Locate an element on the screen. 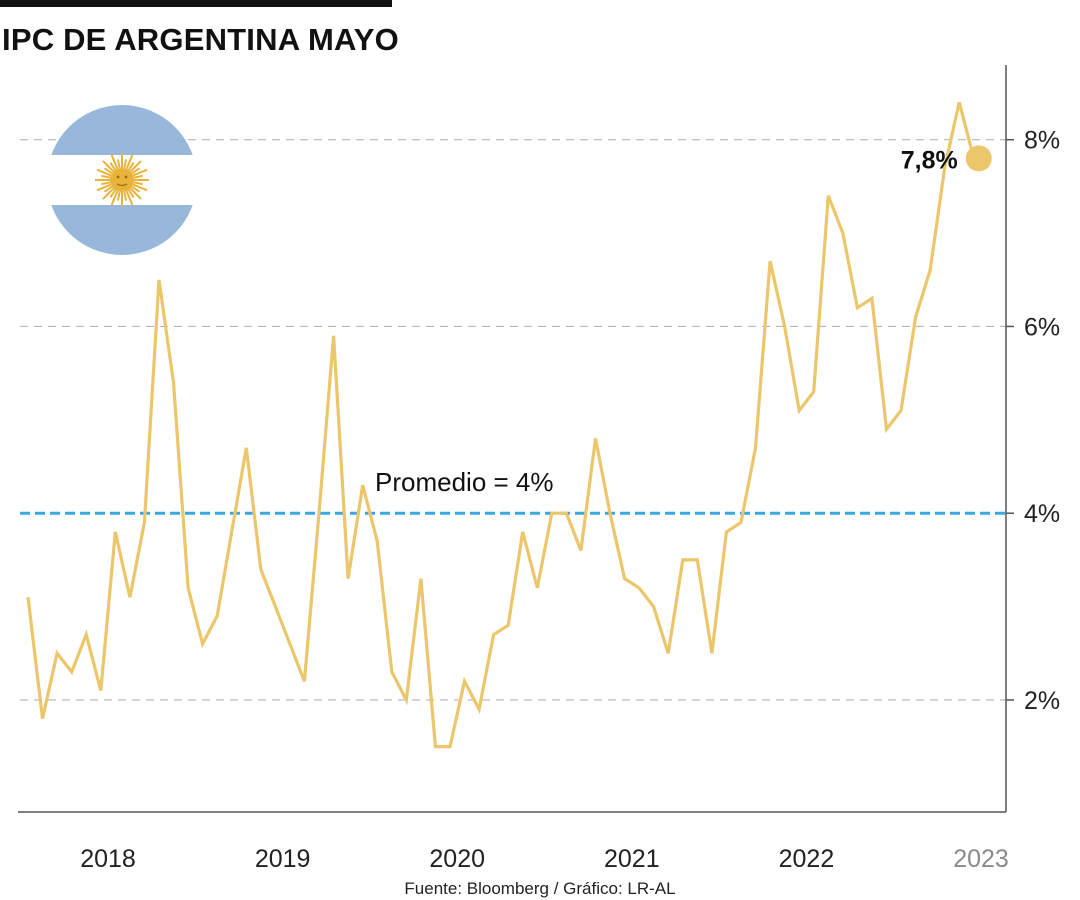  sun-of-may-icon is located at coordinates (122, 180).